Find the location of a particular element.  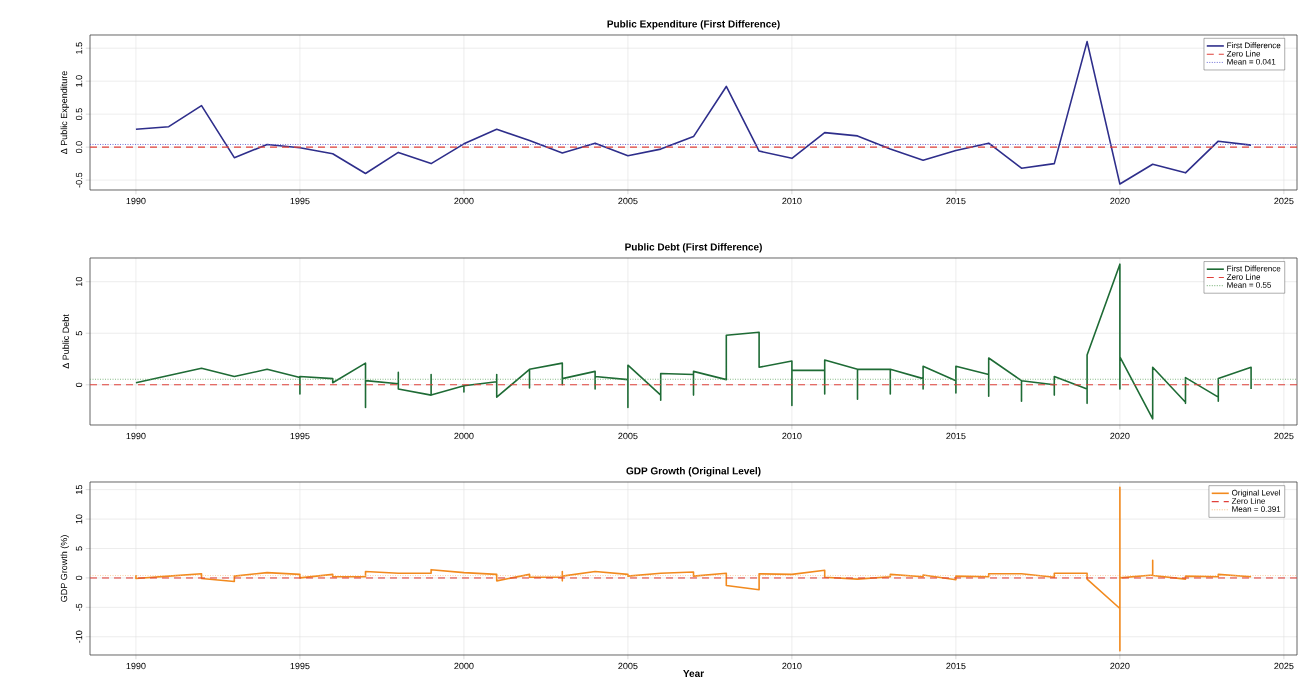

y-axis-title: Δ Public Debt is located at coordinates (65, 341).